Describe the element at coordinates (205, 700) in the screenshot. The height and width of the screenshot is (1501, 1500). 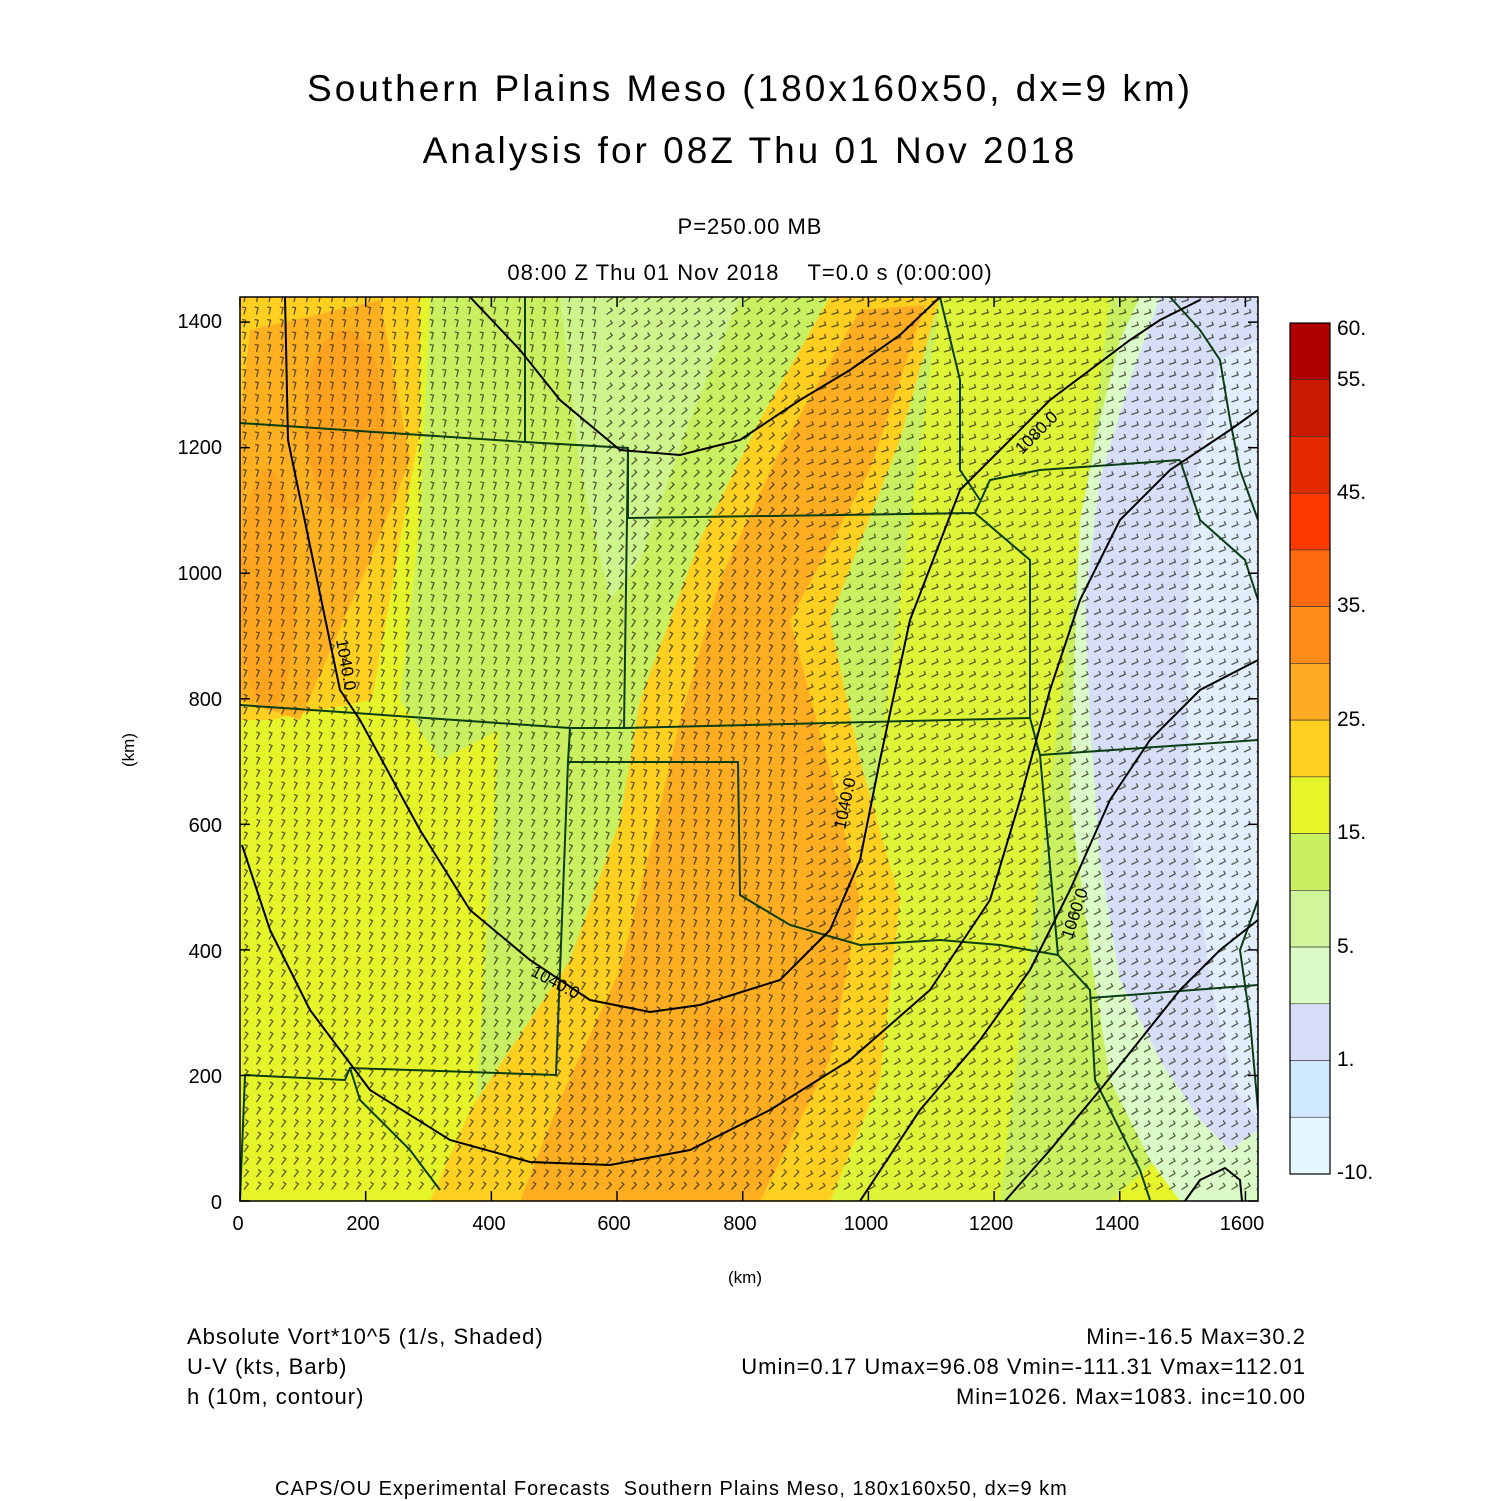
I see `y-tick-label: 800` at that location.